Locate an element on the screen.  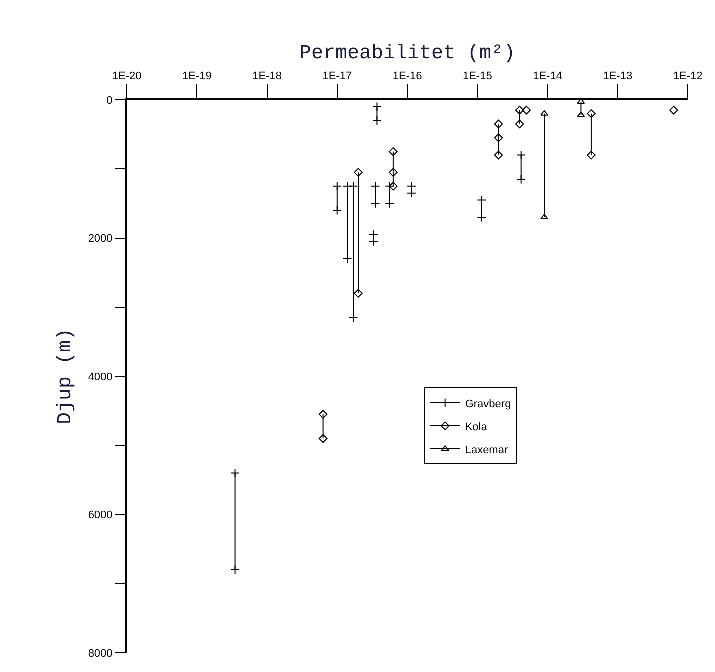
x-axis-title: Permeabilitet (m²) is located at coordinates (407, 54).